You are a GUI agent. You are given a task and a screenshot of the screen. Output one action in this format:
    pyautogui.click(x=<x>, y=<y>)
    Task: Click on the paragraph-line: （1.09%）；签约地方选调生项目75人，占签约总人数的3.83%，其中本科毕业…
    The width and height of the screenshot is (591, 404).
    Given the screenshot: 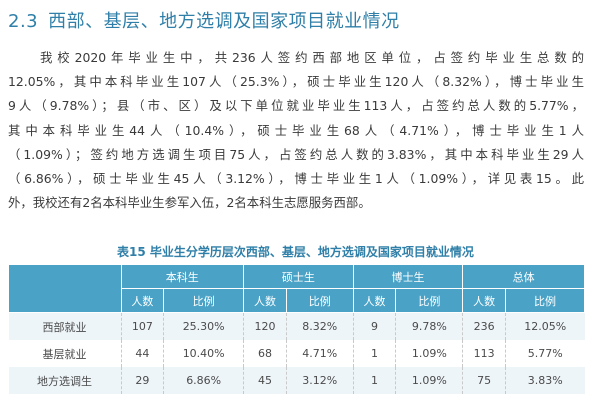 What is the action you would take?
    pyautogui.click(x=296, y=154)
    